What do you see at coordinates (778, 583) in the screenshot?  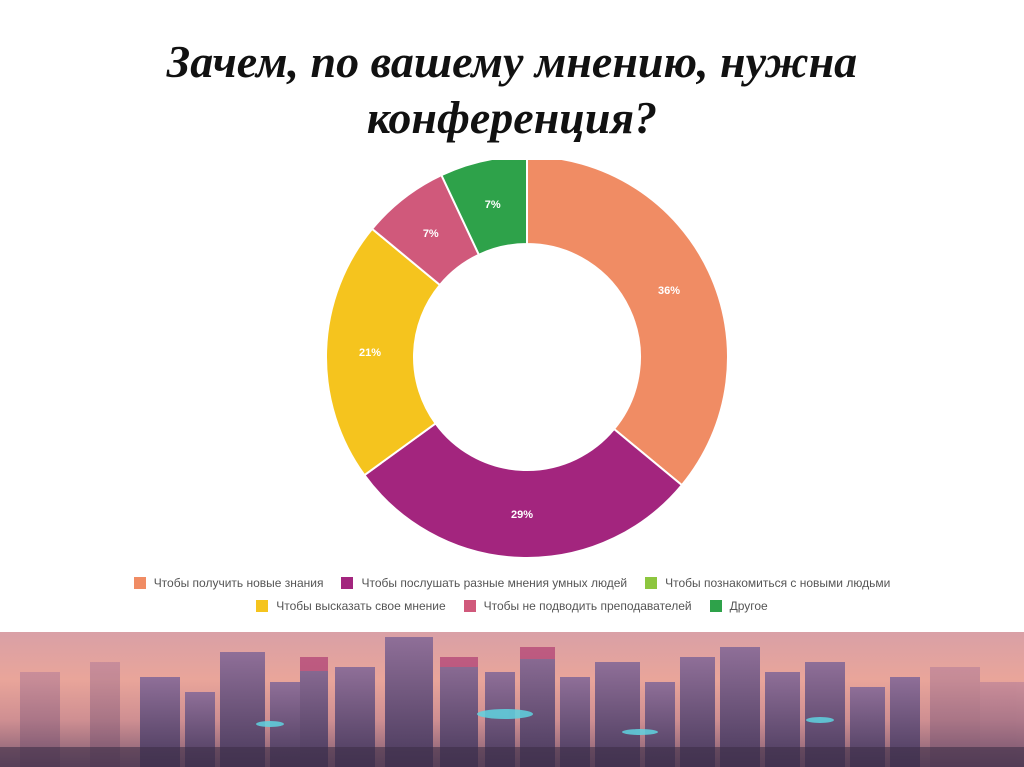 I see `legend-label: Чтобы познакомиться с новыми людьми` at bounding box center [778, 583].